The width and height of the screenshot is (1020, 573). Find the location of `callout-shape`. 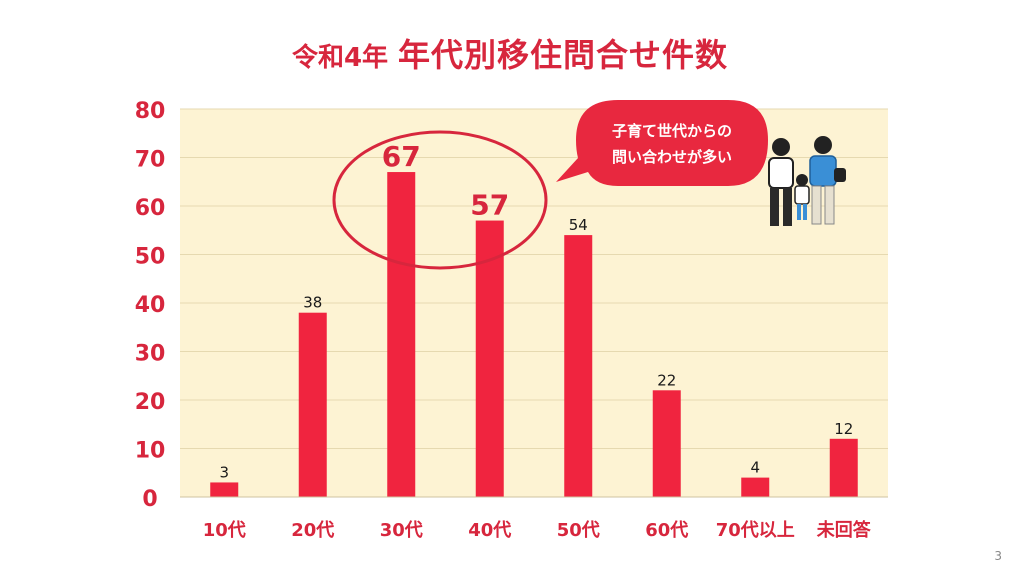

callout-shape is located at coordinates (662, 143).